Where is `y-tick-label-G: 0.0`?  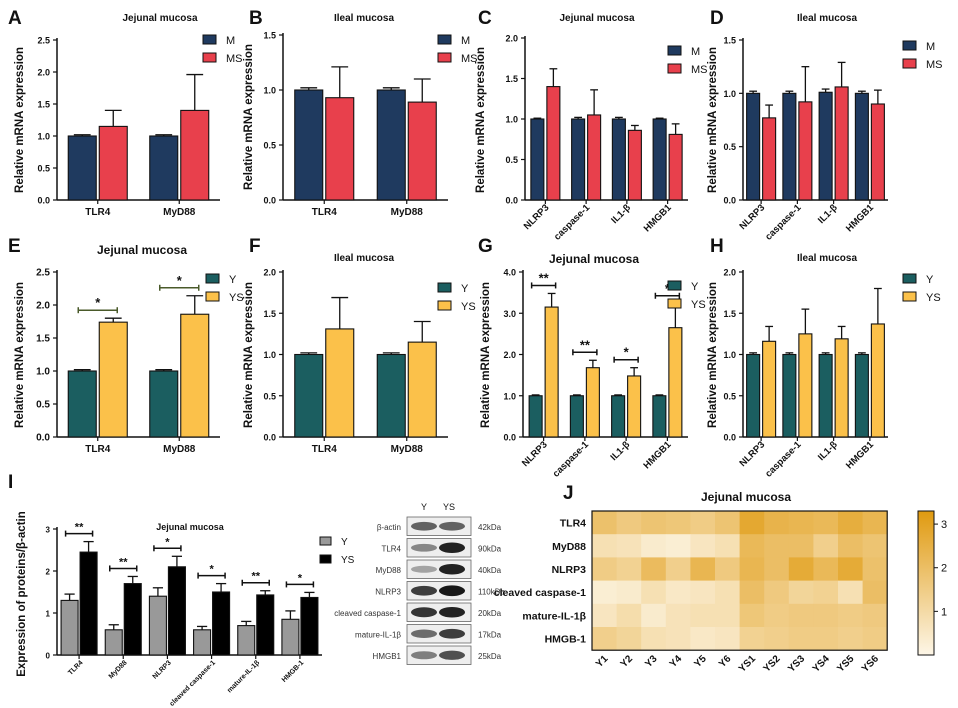 y-tick-label-G: 0.0 is located at coordinates (509, 438).